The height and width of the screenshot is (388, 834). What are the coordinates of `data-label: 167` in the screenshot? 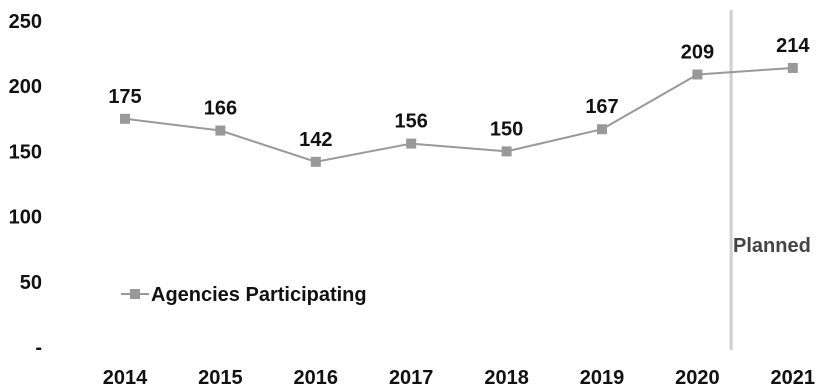 It's located at (601, 107).